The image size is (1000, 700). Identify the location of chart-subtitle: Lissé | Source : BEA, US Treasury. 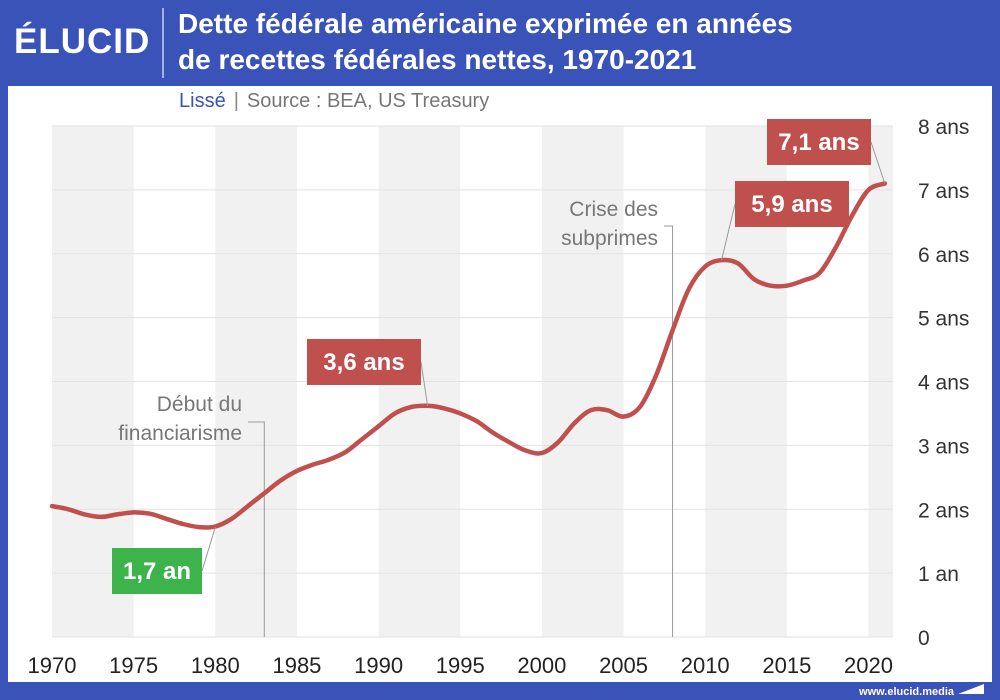
(334, 101).